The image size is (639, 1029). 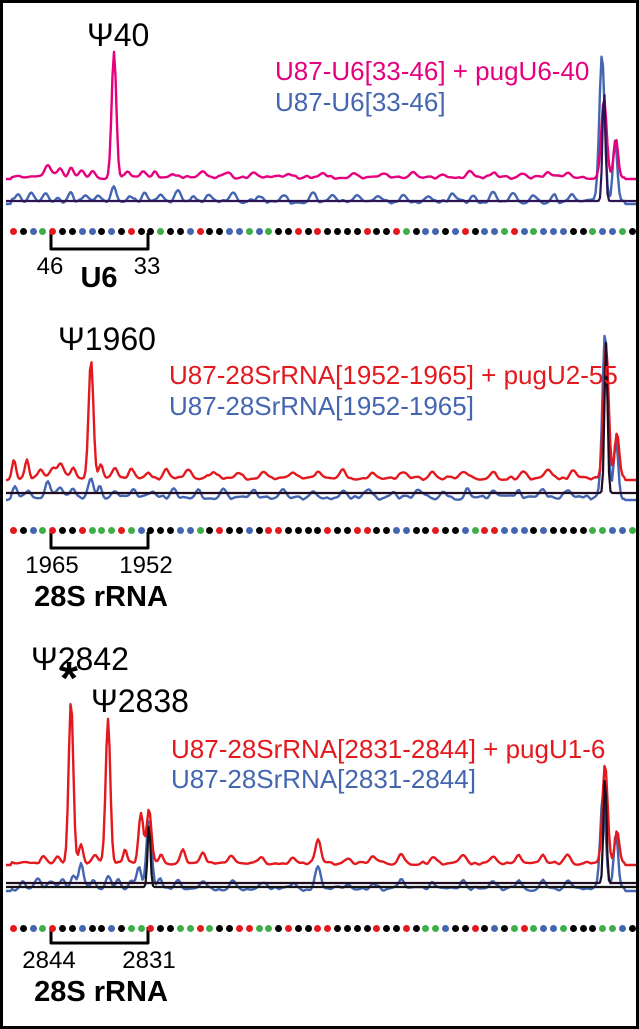 What do you see at coordinates (147, 266) in the screenshot?
I see `bracket-right-position: 33` at bounding box center [147, 266].